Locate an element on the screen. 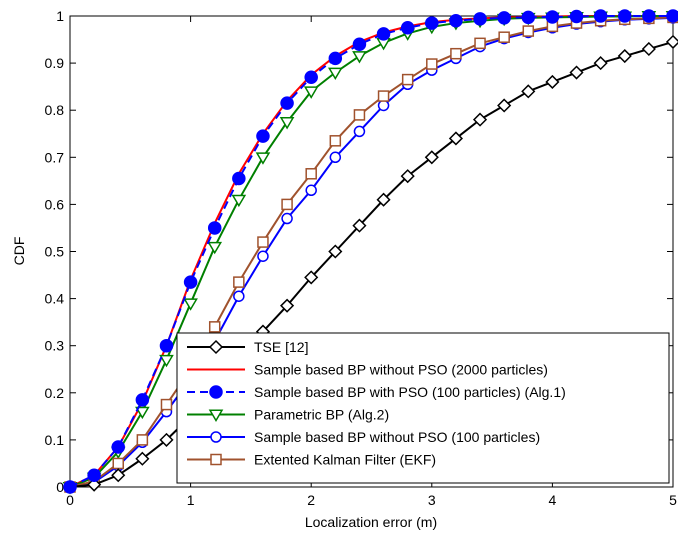 This screenshot has width=678, height=540. legend-label: TSE [12] is located at coordinates (281, 347).